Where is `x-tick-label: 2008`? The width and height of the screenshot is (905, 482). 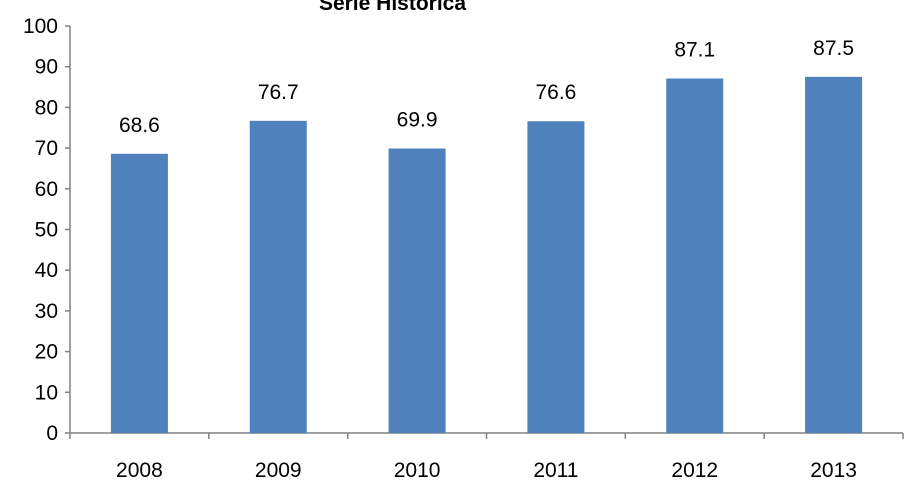 x-tick-label: 2008 is located at coordinates (139, 470).